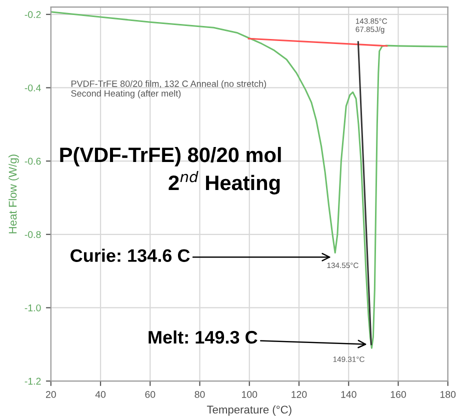 The height and width of the screenshot is (416, 467). I want to click on x-tick-label: 100, so click(250, 394).